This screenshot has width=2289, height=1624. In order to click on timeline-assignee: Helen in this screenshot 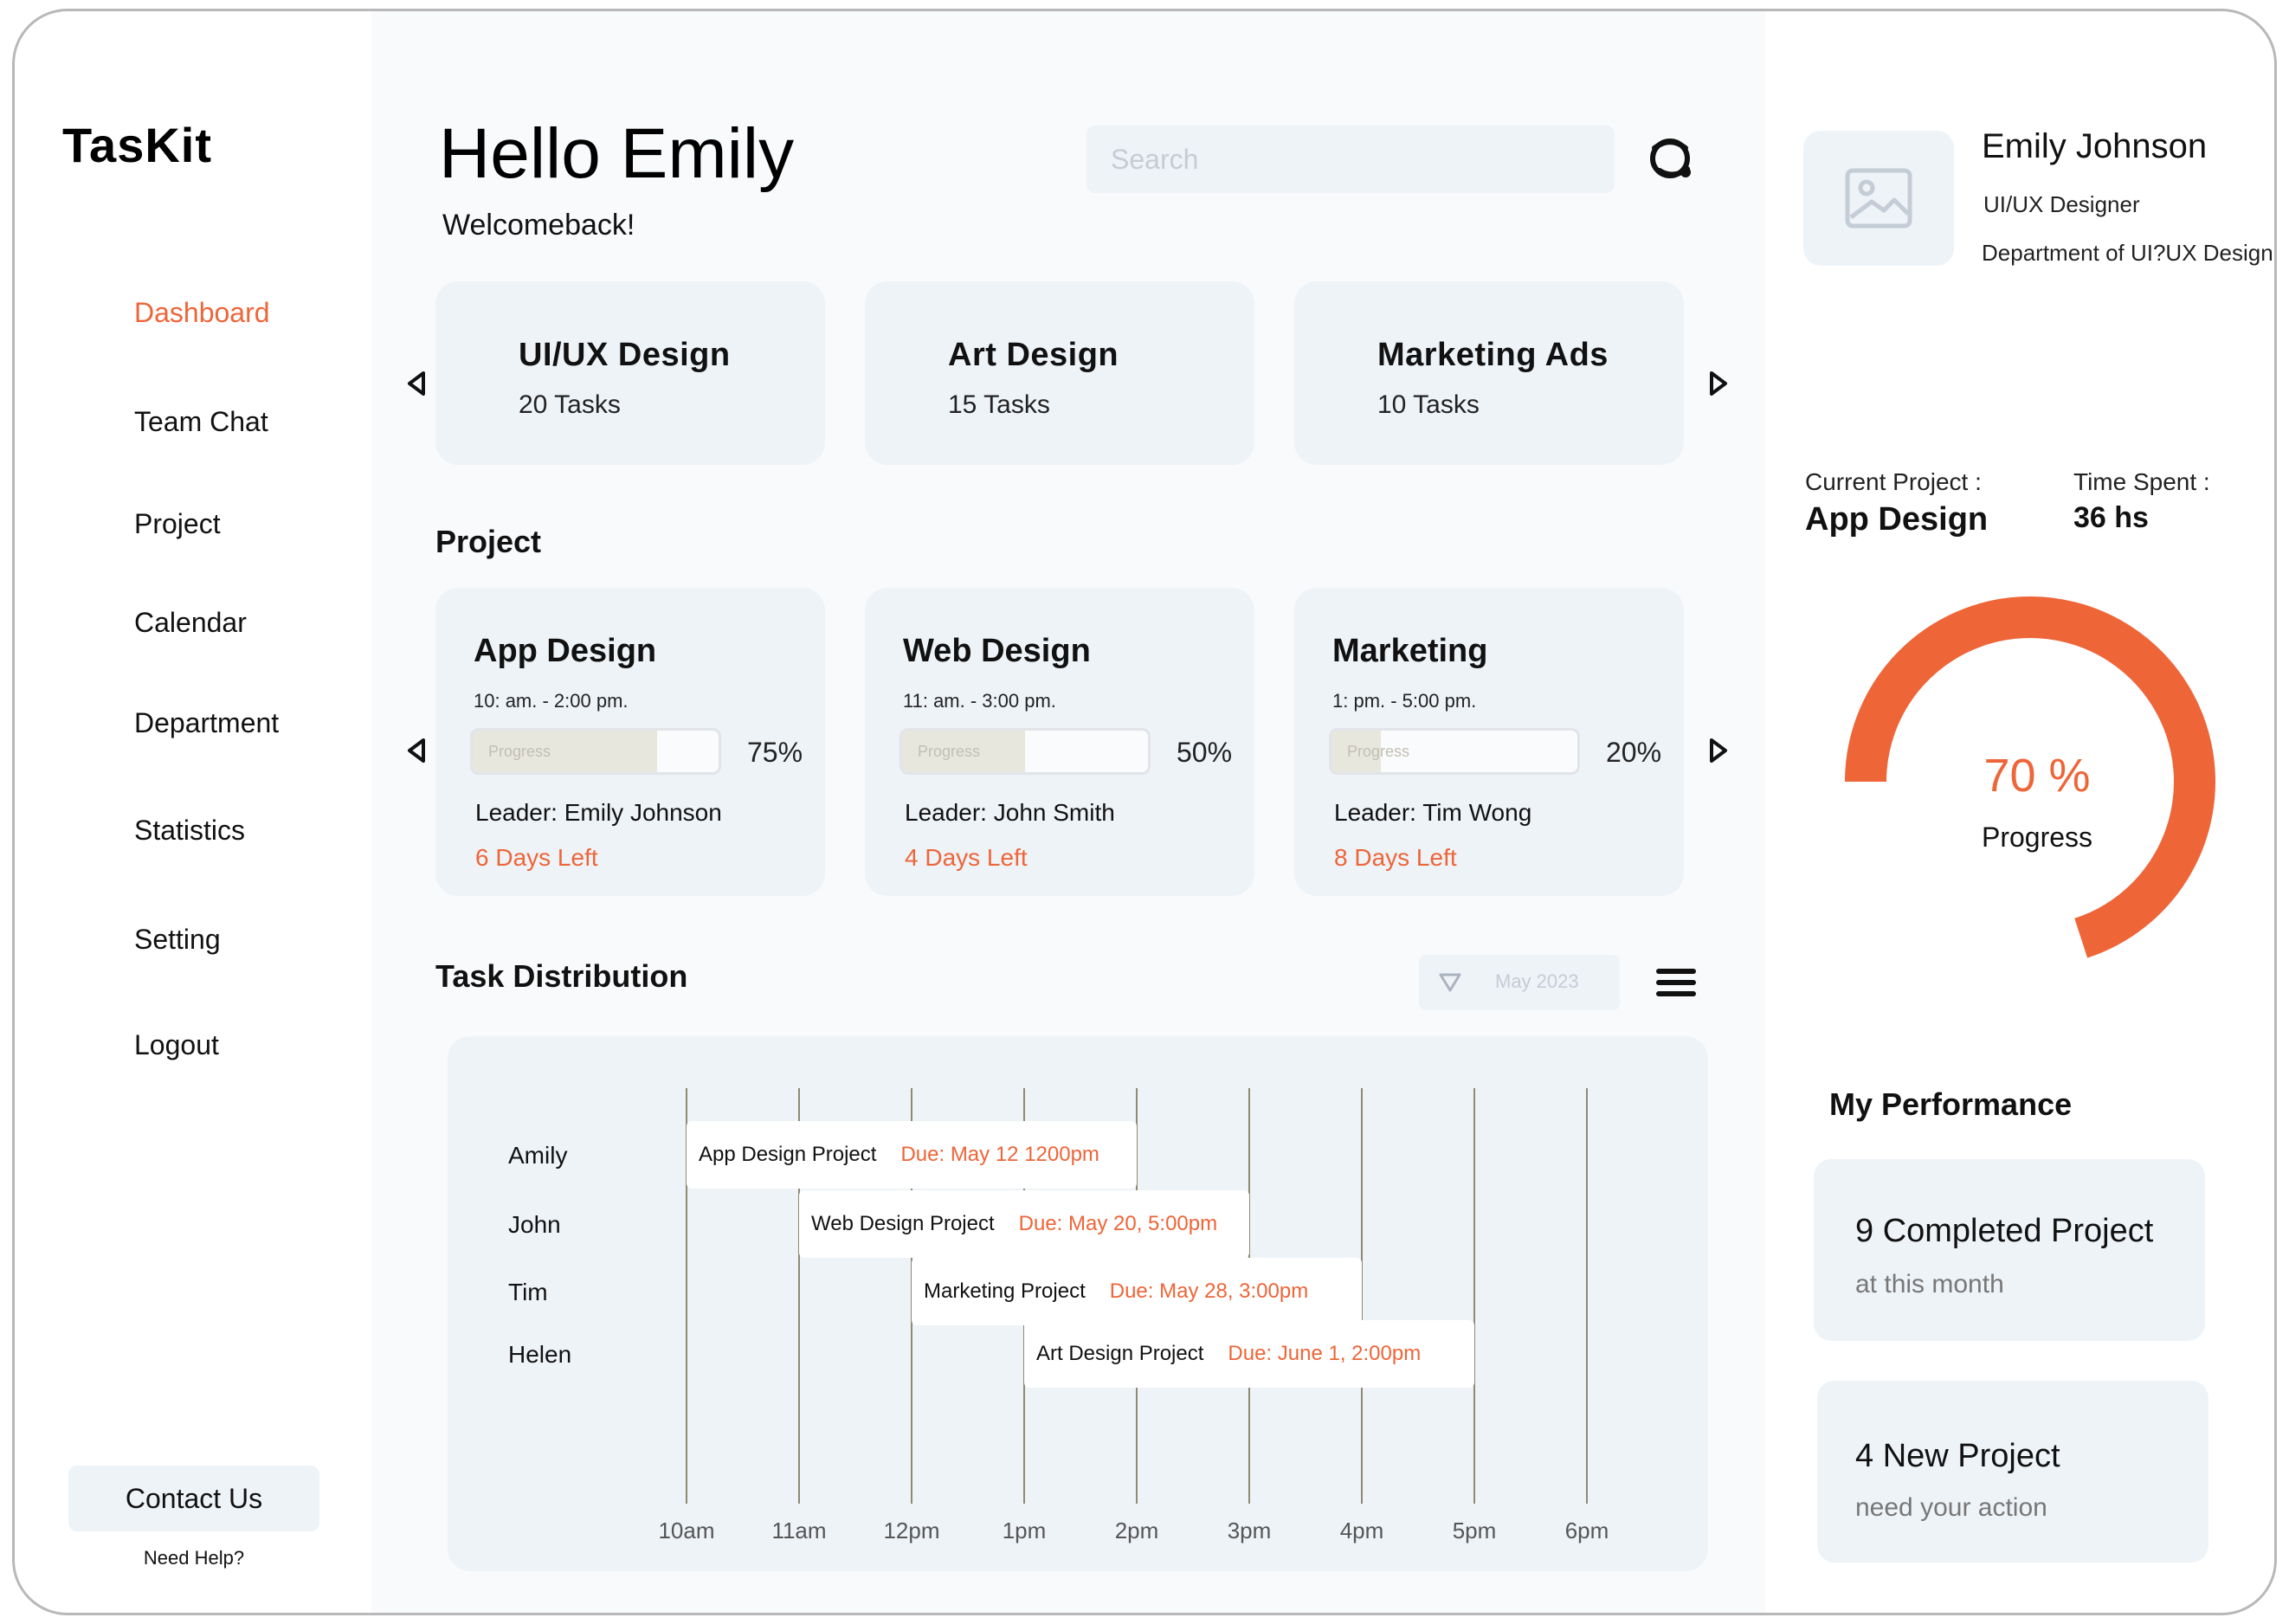, I will do `click(540, 1354)`.